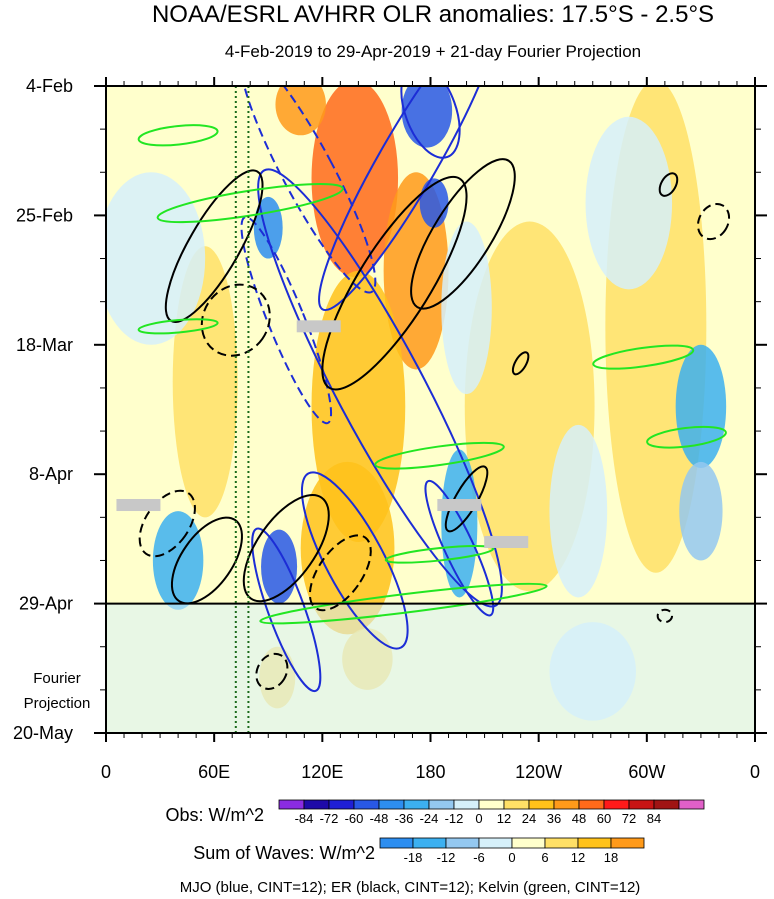  Describe the element at coordinates (454, 818) in the screenshot. I see `colorbar-level-label: -12` at that location.